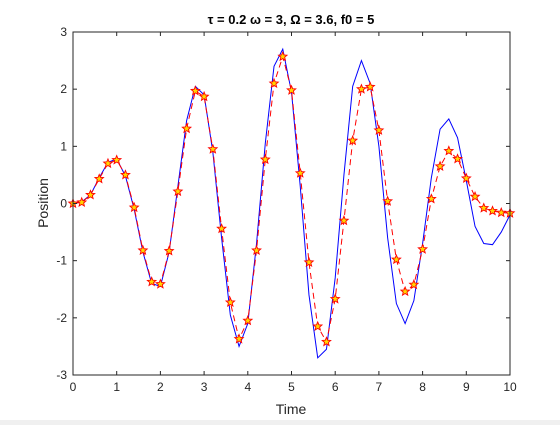 This screenshot has width=560, height=425. What do you see at coordinates (61, 318) in the screenshot?
I see `y-tick-label: -2` at bounding box center [61, 318].